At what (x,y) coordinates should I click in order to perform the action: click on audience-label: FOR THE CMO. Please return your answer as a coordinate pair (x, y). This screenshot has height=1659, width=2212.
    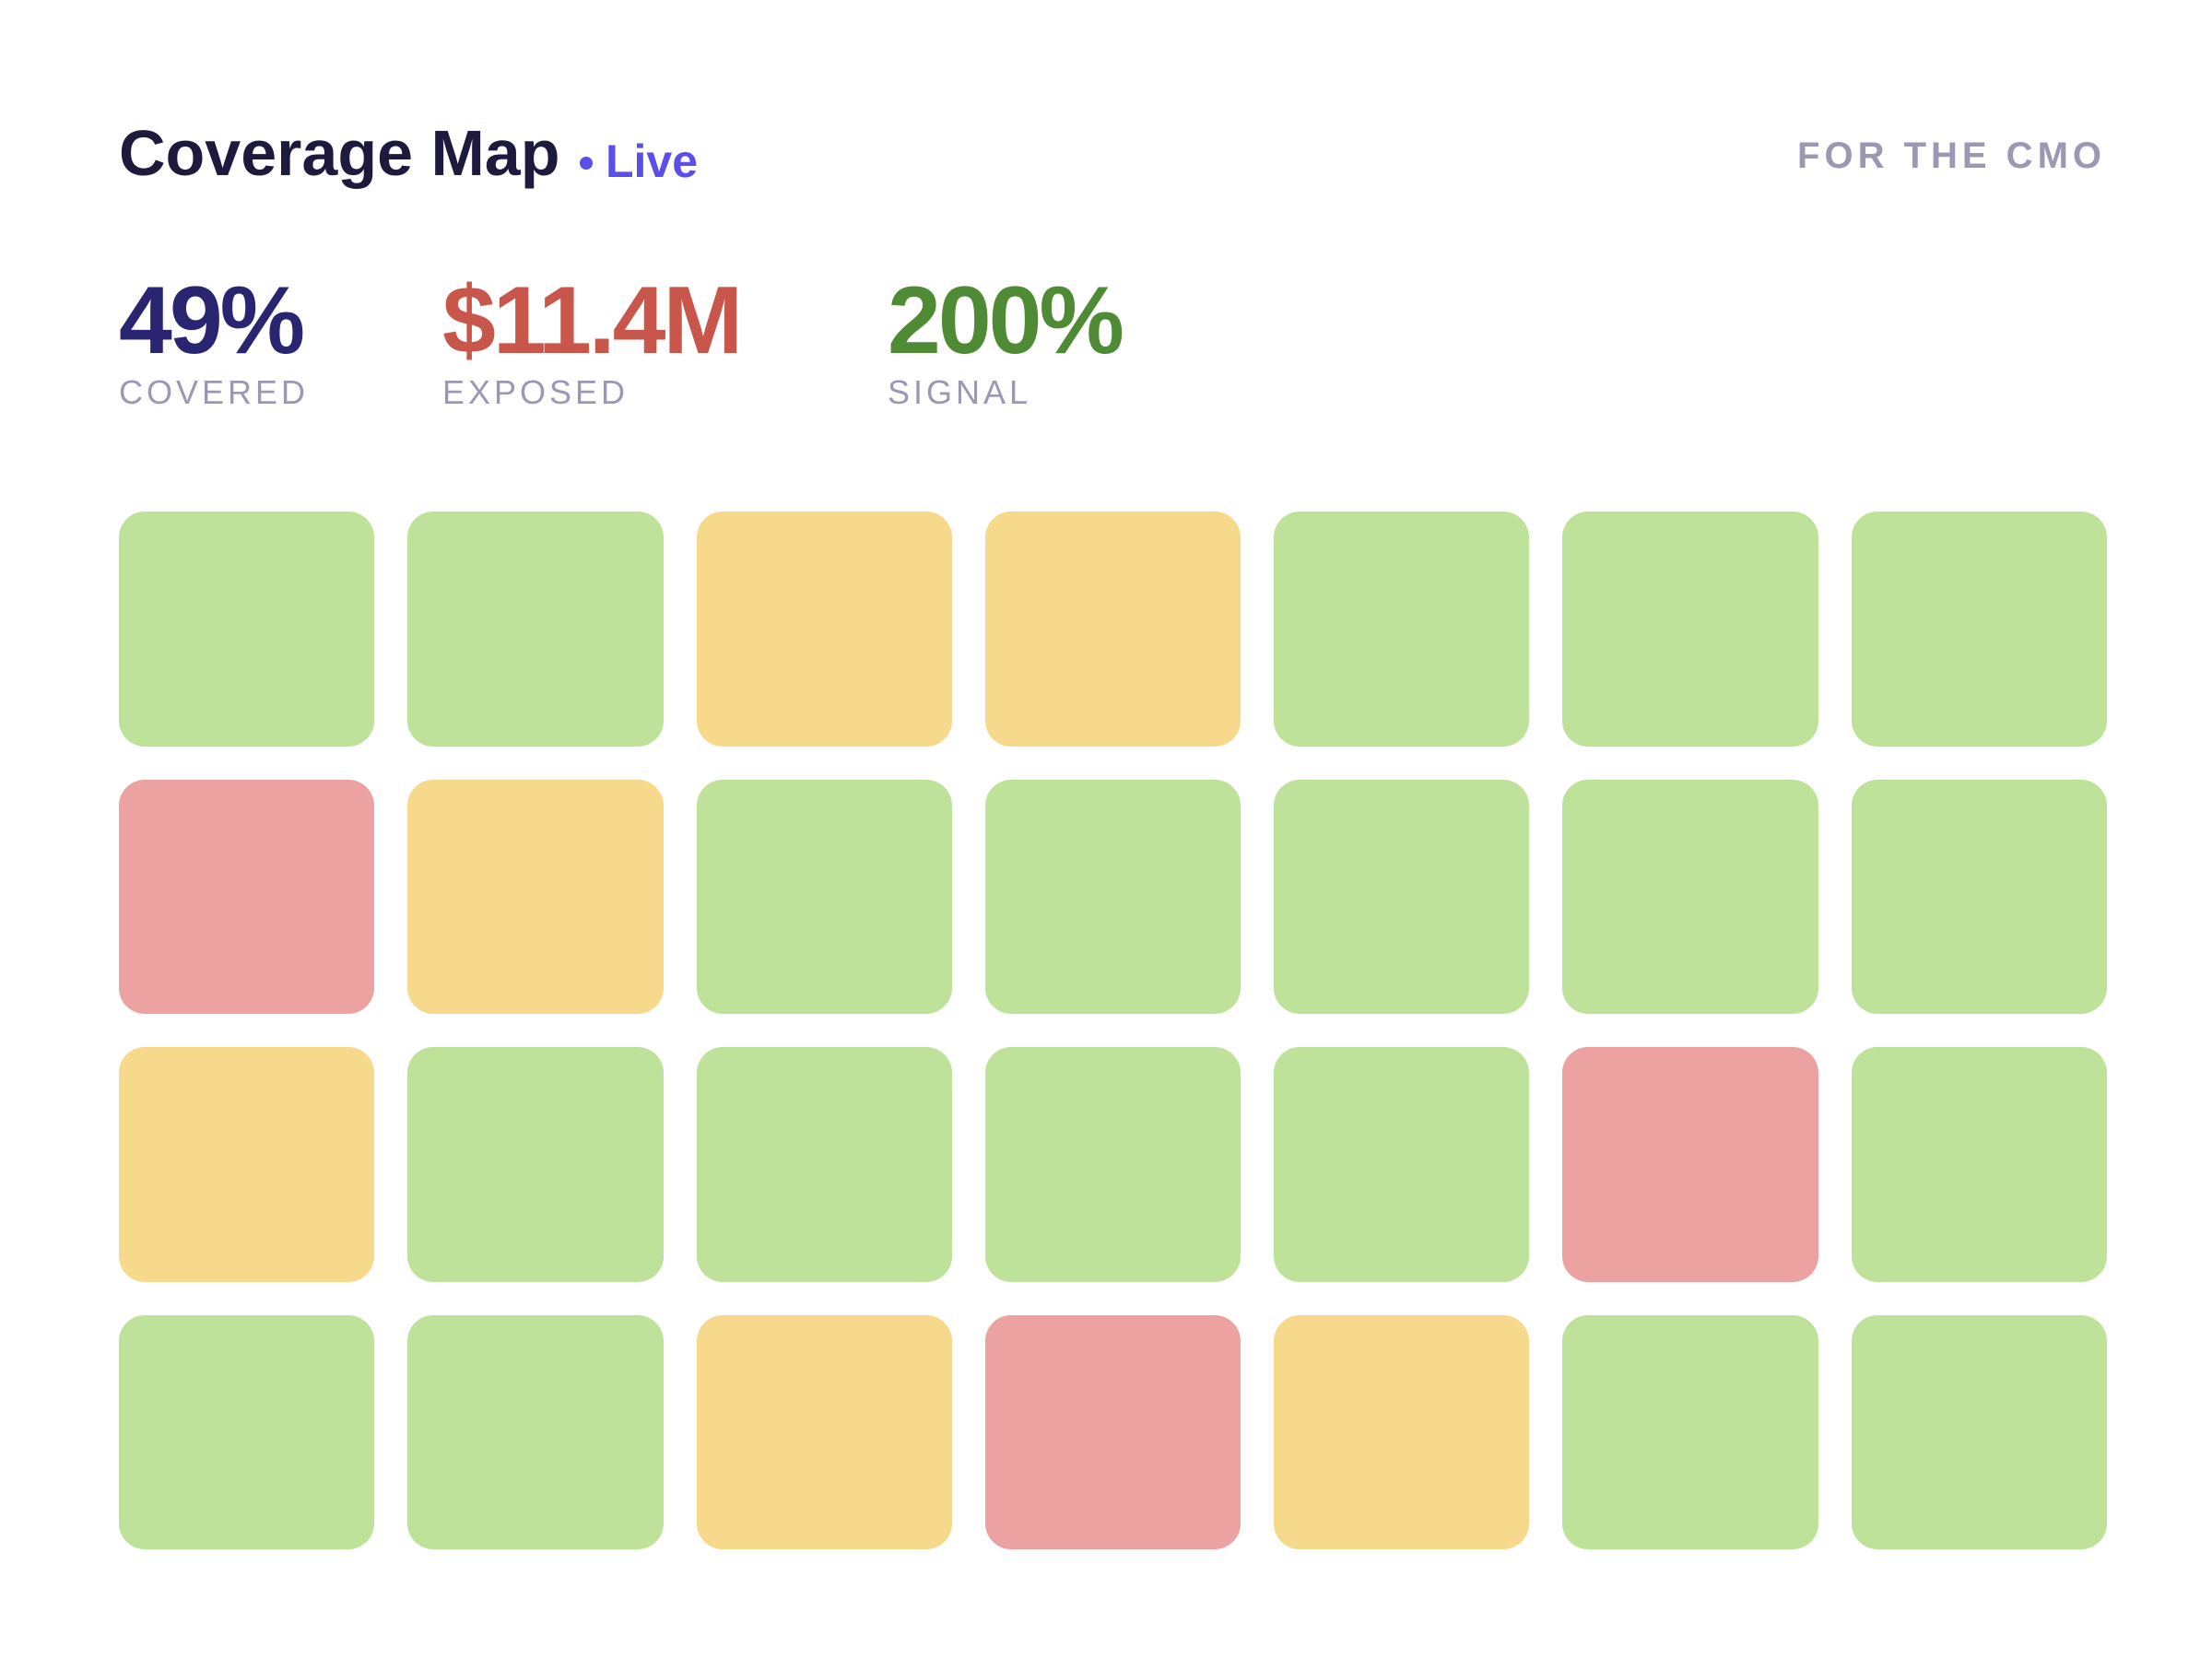
    Looking at the image, I should click on (1951, 155).